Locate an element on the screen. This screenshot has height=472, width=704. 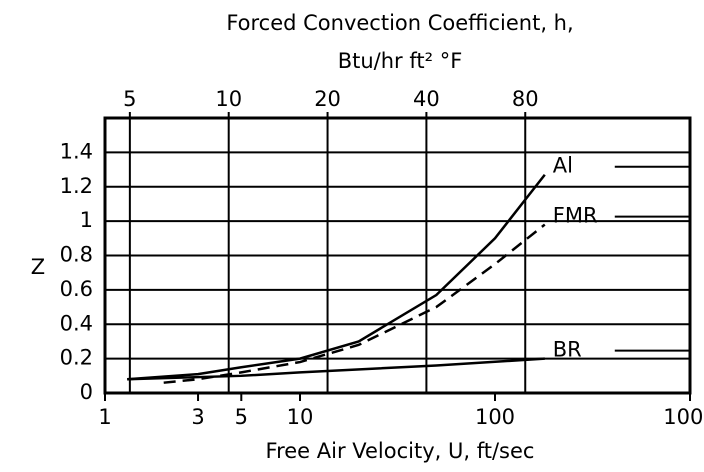
y-tick-label: 0 is located at coordinates (86, 392).